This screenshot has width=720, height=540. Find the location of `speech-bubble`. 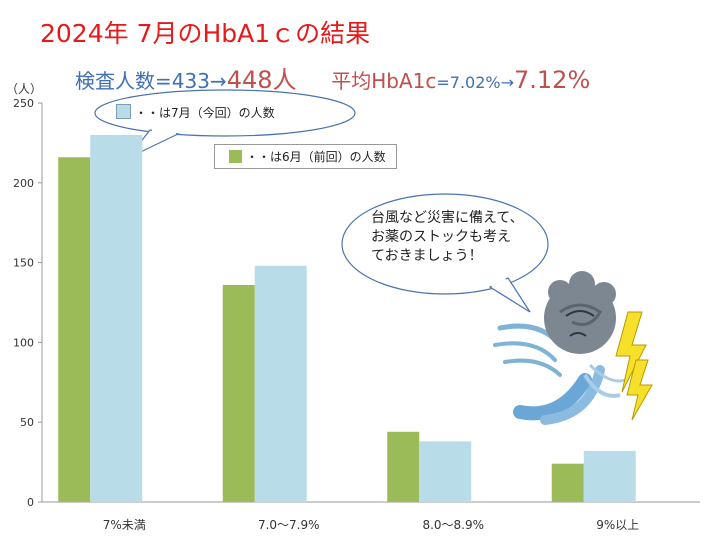

speech-bubble is located at coordinates (445, 244).